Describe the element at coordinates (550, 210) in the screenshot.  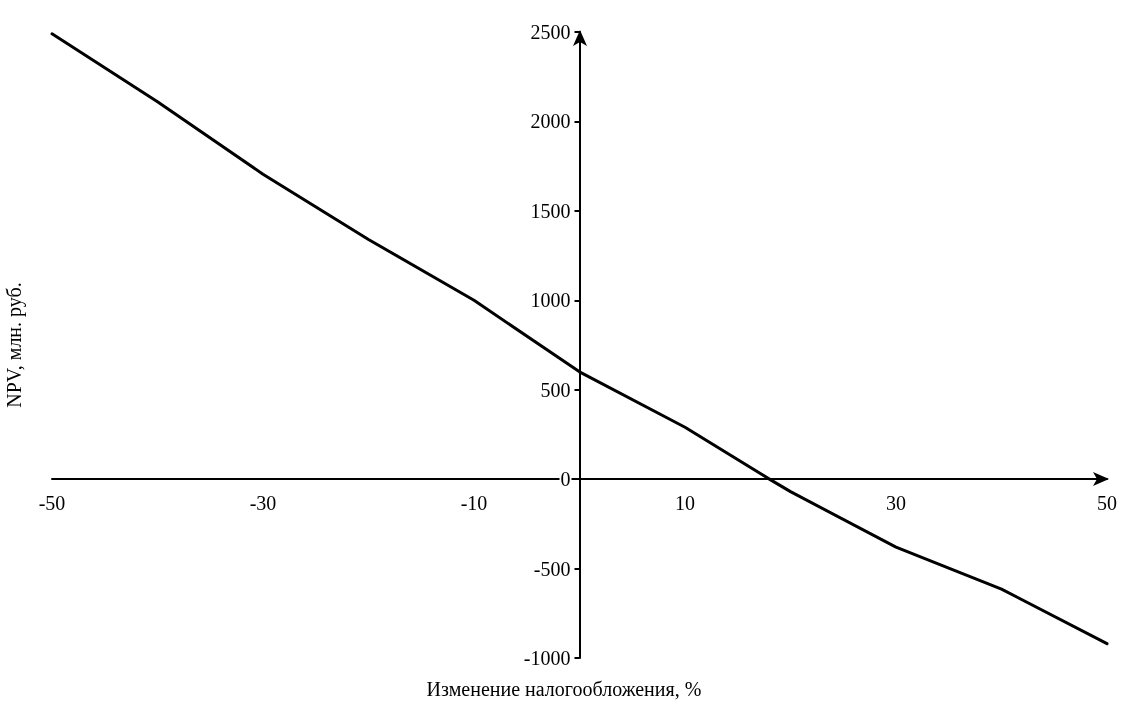
I see `y-tick-label: 1500` at that location.